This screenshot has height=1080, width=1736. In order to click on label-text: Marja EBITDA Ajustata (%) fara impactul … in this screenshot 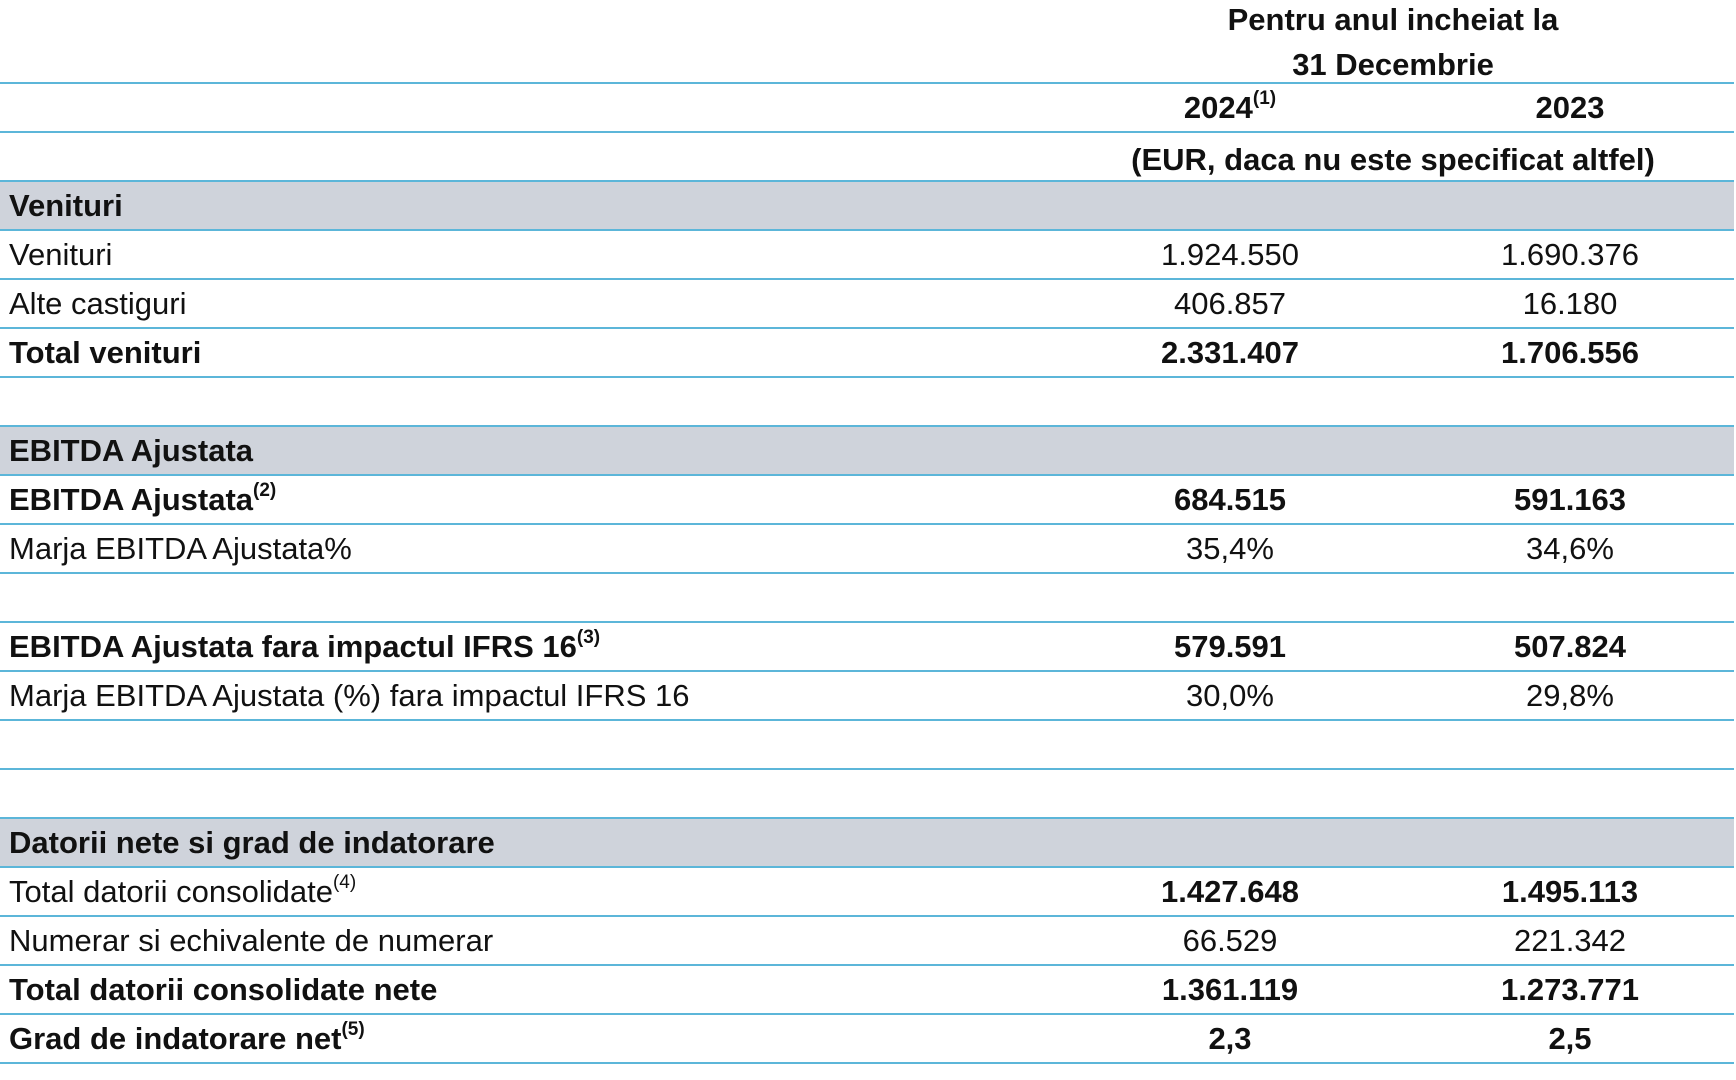, I will do `click(349, 695)`.